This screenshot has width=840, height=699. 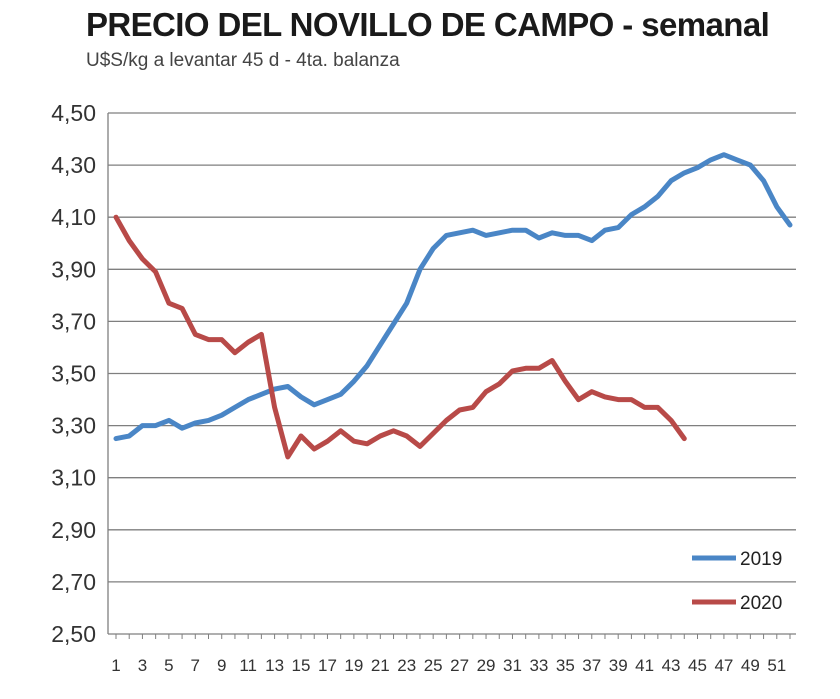 What do you see at coordinates (73, 530) in the screenshot?
I see `y-tick-label: 2,90` at bounding box center [73, 530].